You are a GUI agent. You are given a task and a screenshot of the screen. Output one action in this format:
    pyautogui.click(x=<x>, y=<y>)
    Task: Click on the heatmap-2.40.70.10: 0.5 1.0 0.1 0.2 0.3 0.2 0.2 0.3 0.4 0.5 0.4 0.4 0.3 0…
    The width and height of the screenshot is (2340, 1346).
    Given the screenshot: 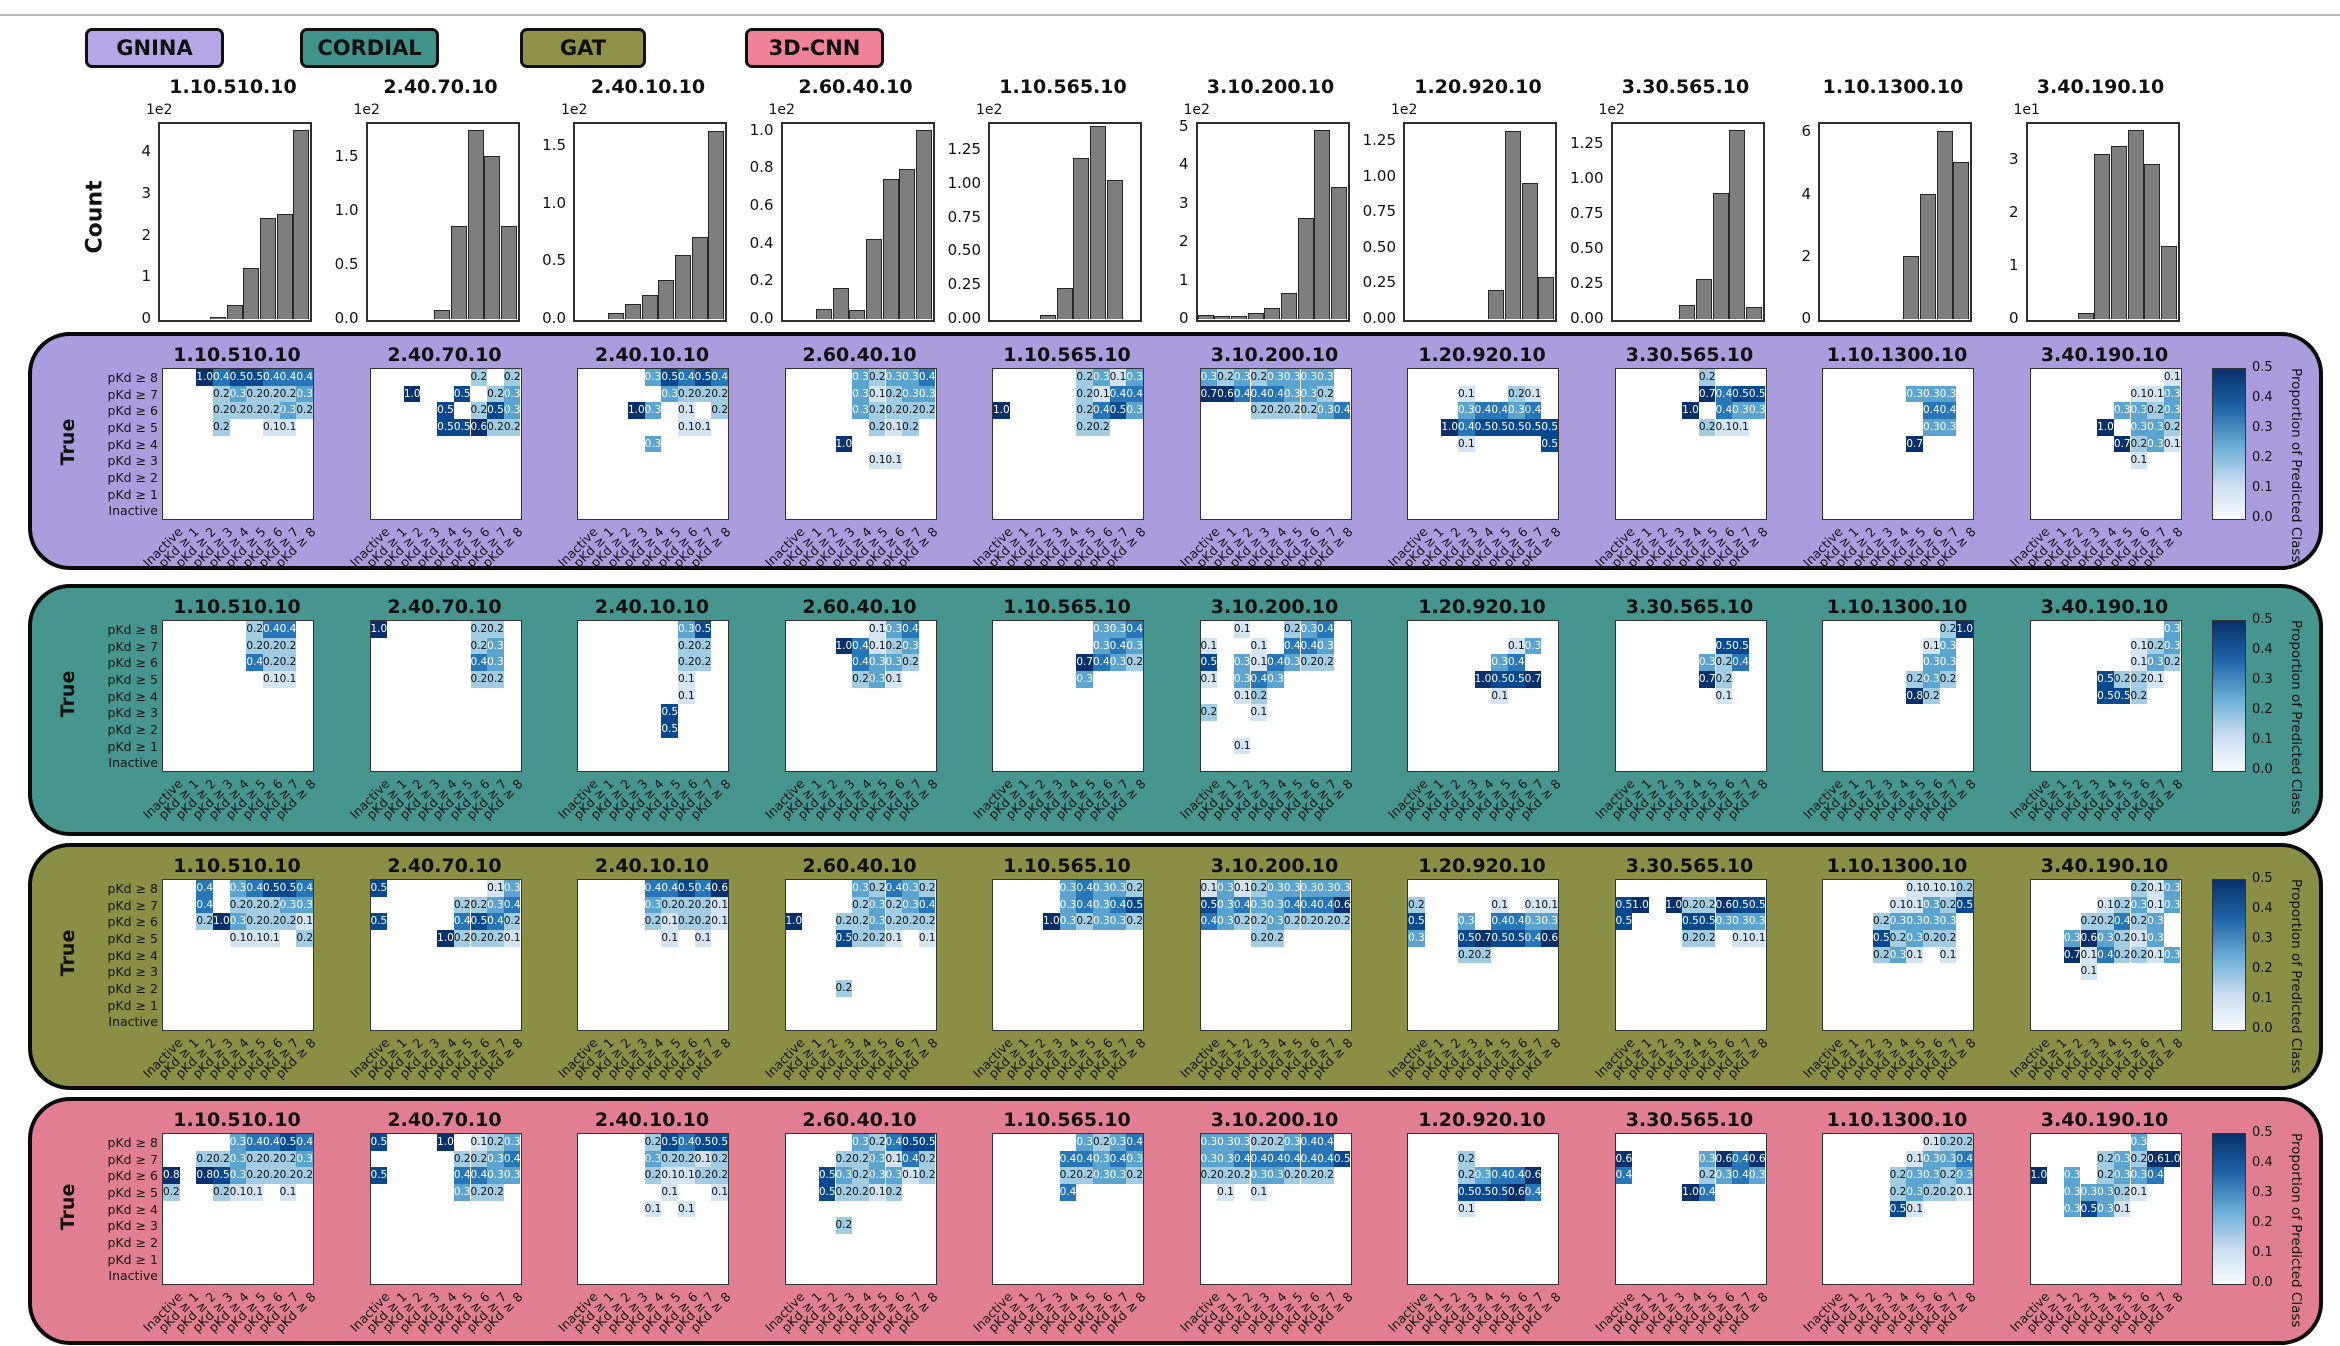 What is the action you would take?
    pyautogui.click(x=445, y=1209)
    